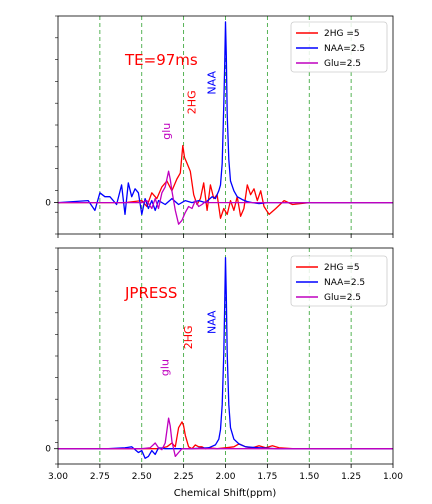  What do you see at coordinates (309, 477) in the screenshot?
I see `x-tick-label: 1.50` at bounding box center [309, 477].